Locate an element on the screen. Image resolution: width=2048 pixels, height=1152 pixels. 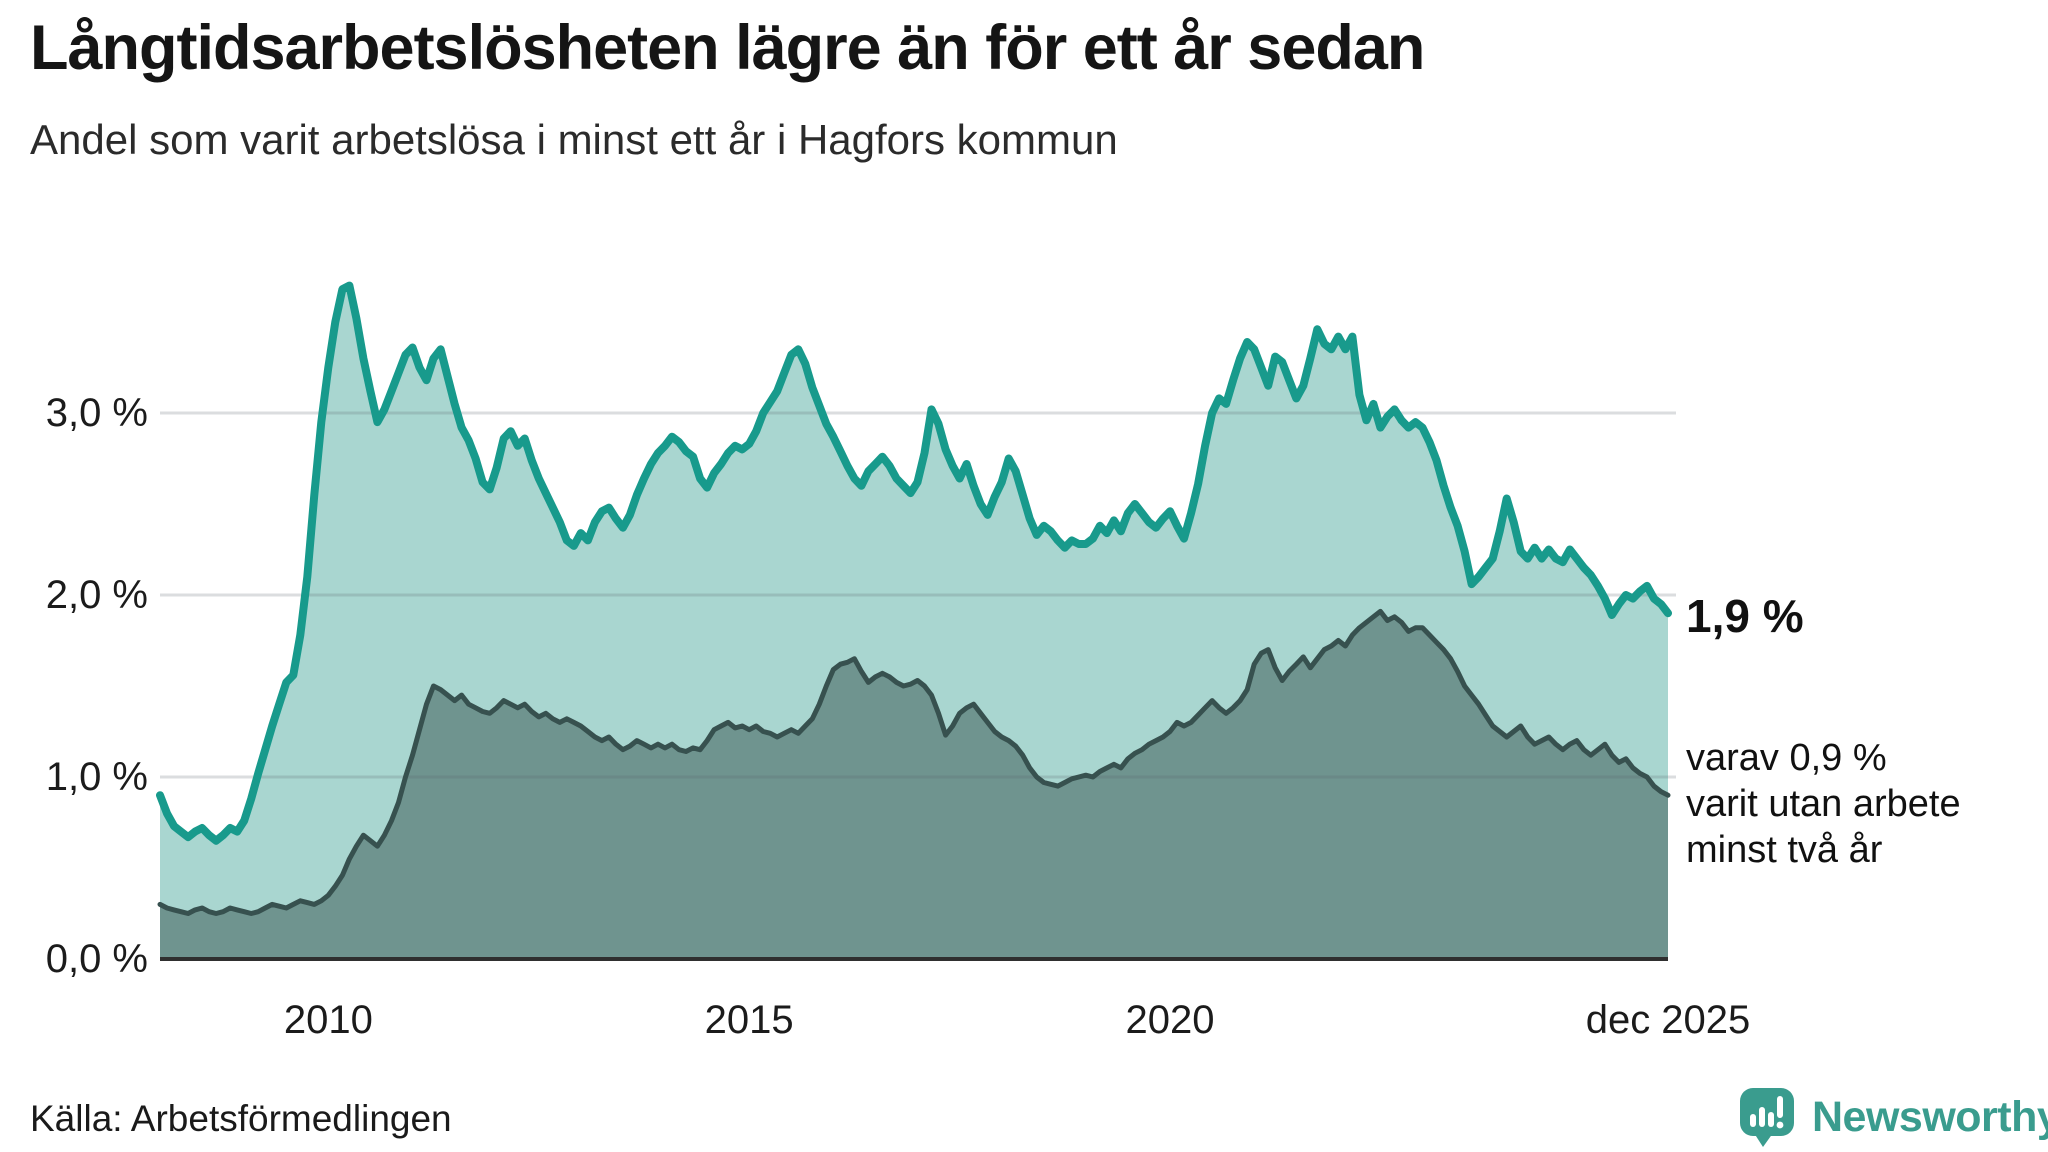
annotation-line-1: varav 0,9 % is located at coordinates (1786, 758).